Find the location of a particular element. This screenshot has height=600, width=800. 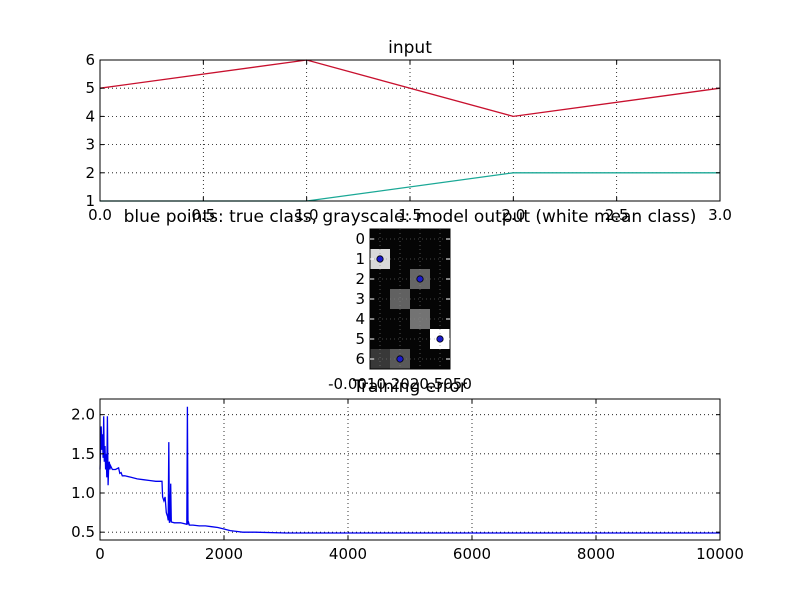

training-error-x-tick-label: 0 is located at coordinates (100, 554).